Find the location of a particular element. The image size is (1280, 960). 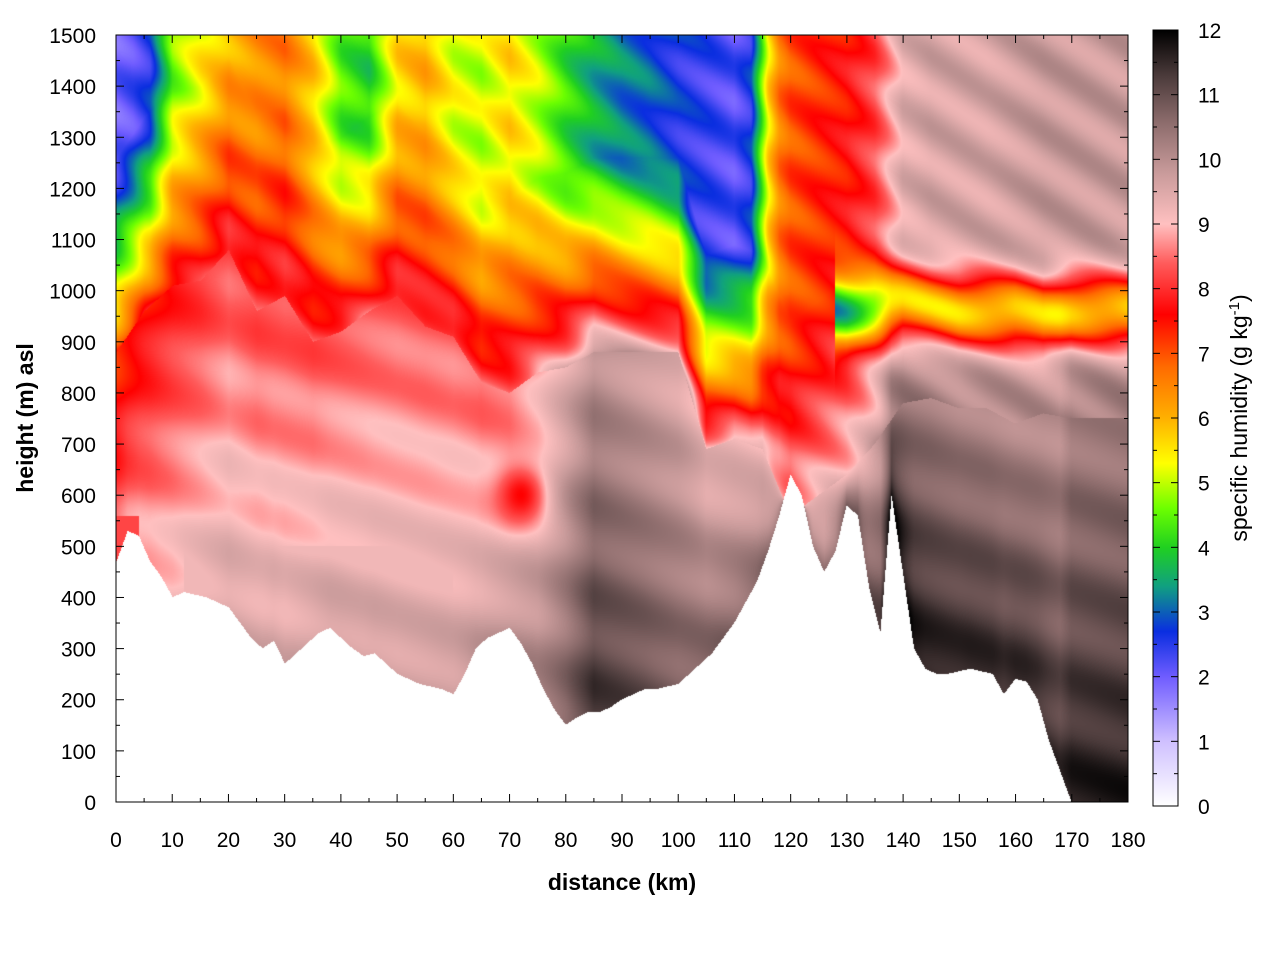

x-tick-label: 150 is located at coordinates (959, 840).